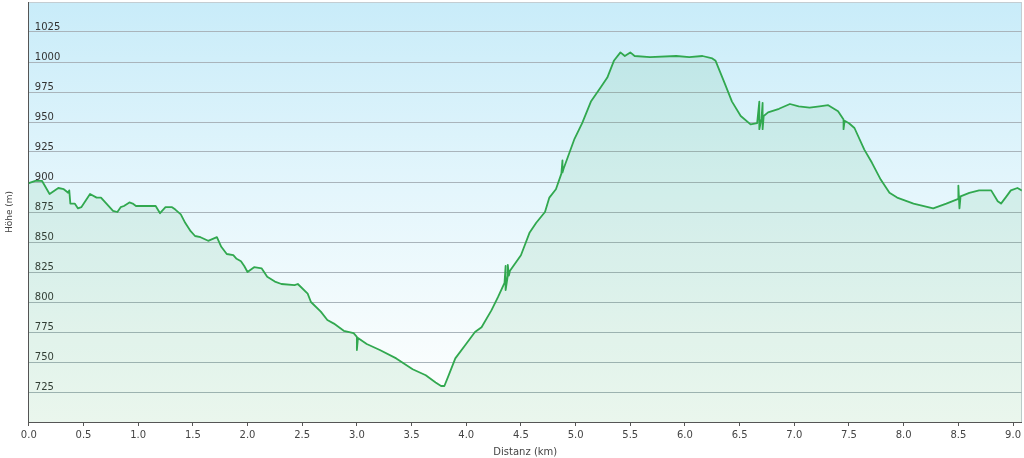 This screenshot has height=458, width=1024. Describe the element at coordinates (630, 434) in the screenshot. I see `x-tick-label: 5.5` at that location.